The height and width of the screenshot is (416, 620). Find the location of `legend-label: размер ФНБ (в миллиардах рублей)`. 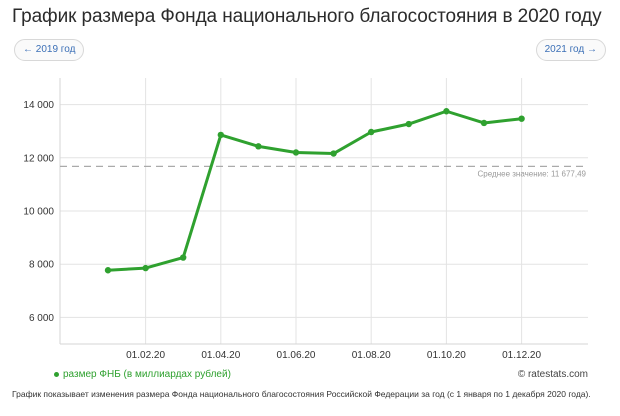

legend-label: размер ФНБ (в миллиардах рублей) is located at coordinates (147, 374).